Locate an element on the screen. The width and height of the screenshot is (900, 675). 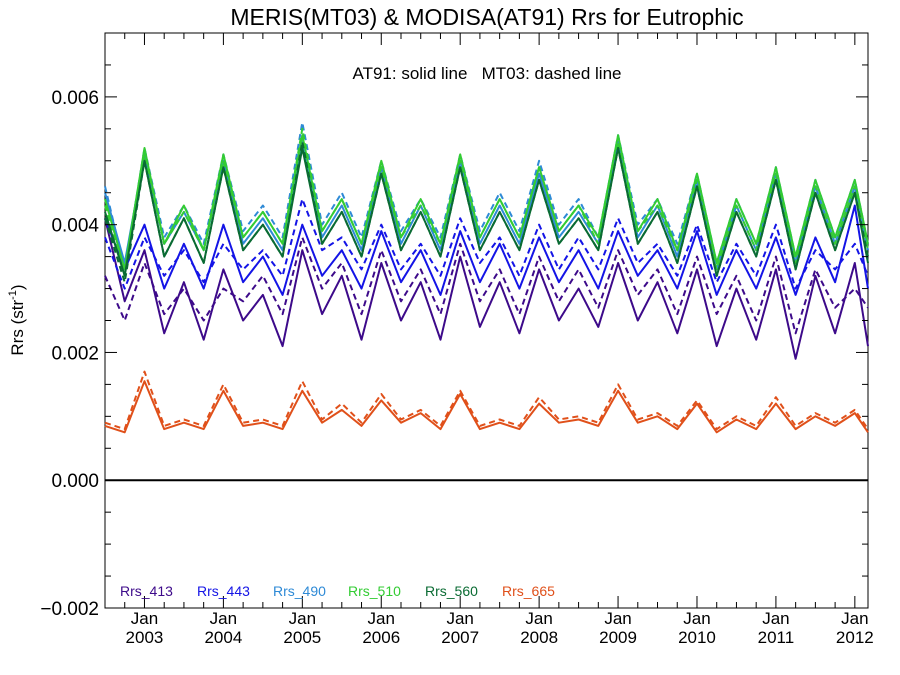
series-line-rrs-443-at91-solid is located at coordinates (486, 250).